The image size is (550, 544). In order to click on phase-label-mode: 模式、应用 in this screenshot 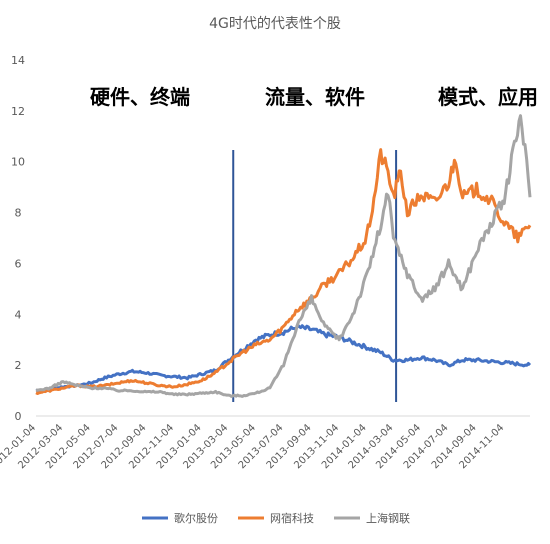, I will do `click(488, 97)`.